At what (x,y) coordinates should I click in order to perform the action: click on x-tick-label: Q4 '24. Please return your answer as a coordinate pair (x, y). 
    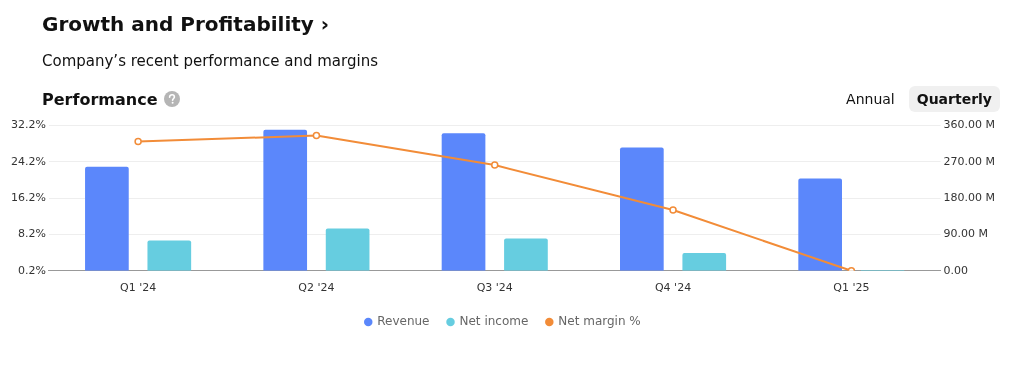
    Looking at the image, I should click on (673, 288).